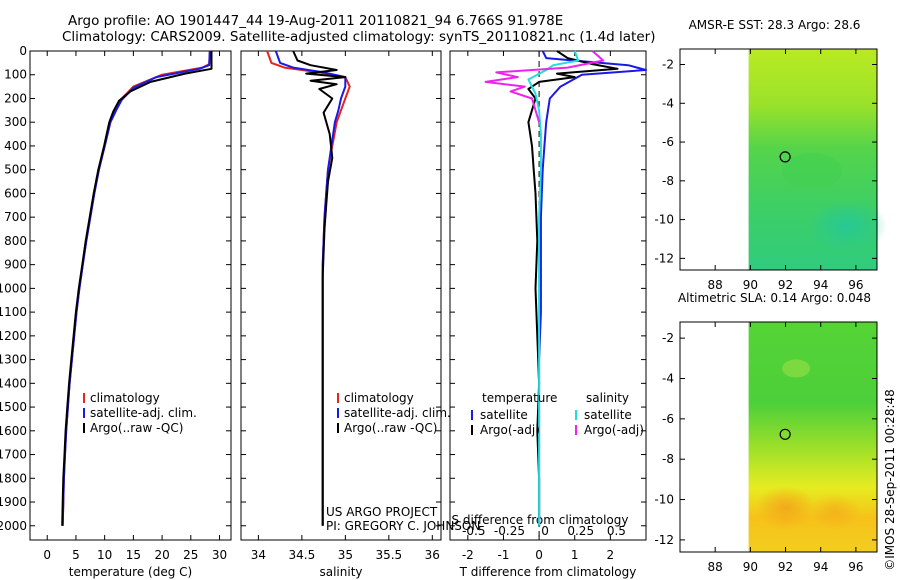 This screenshot has width=900, height=580. Describe the element at coordinates (161, 555) in the screenshot. I see `x-tick-label: 20` at that location.